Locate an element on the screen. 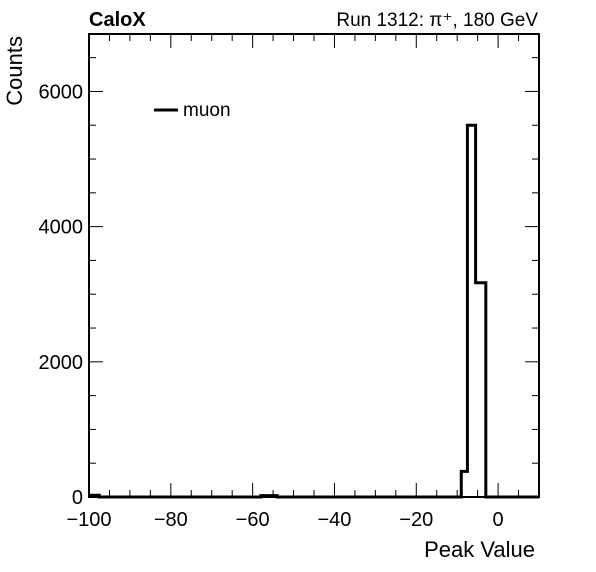 The width and height of the screenshot is (596, 572). x-tick-label: −100 is located at coordinates (88, 520).